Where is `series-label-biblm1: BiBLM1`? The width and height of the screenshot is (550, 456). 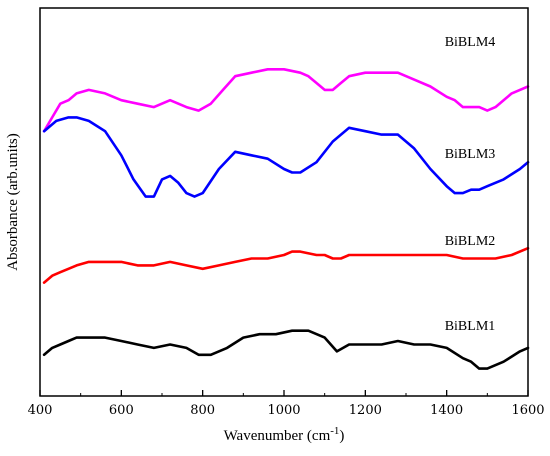 series-label-biblm1: BiBLM1 is located at coordinates (470, 326).